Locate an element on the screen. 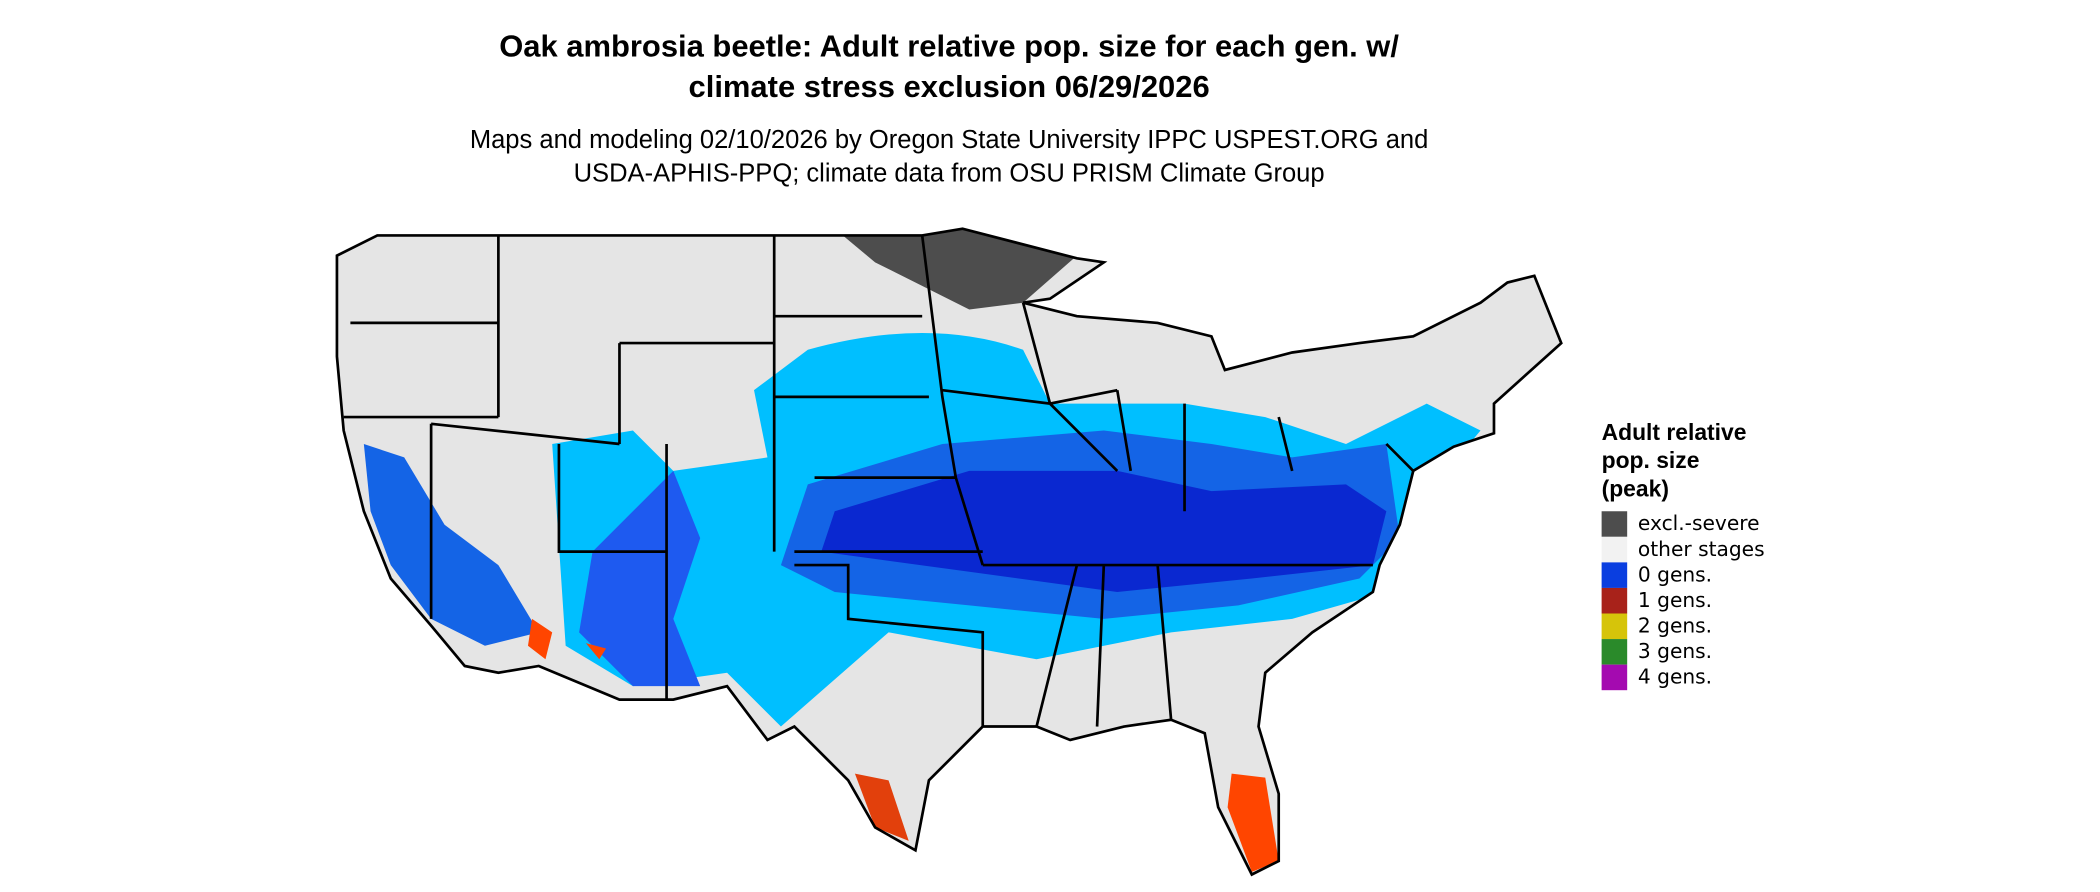  legend-label: other stages is located at coordinates (1701, 549).